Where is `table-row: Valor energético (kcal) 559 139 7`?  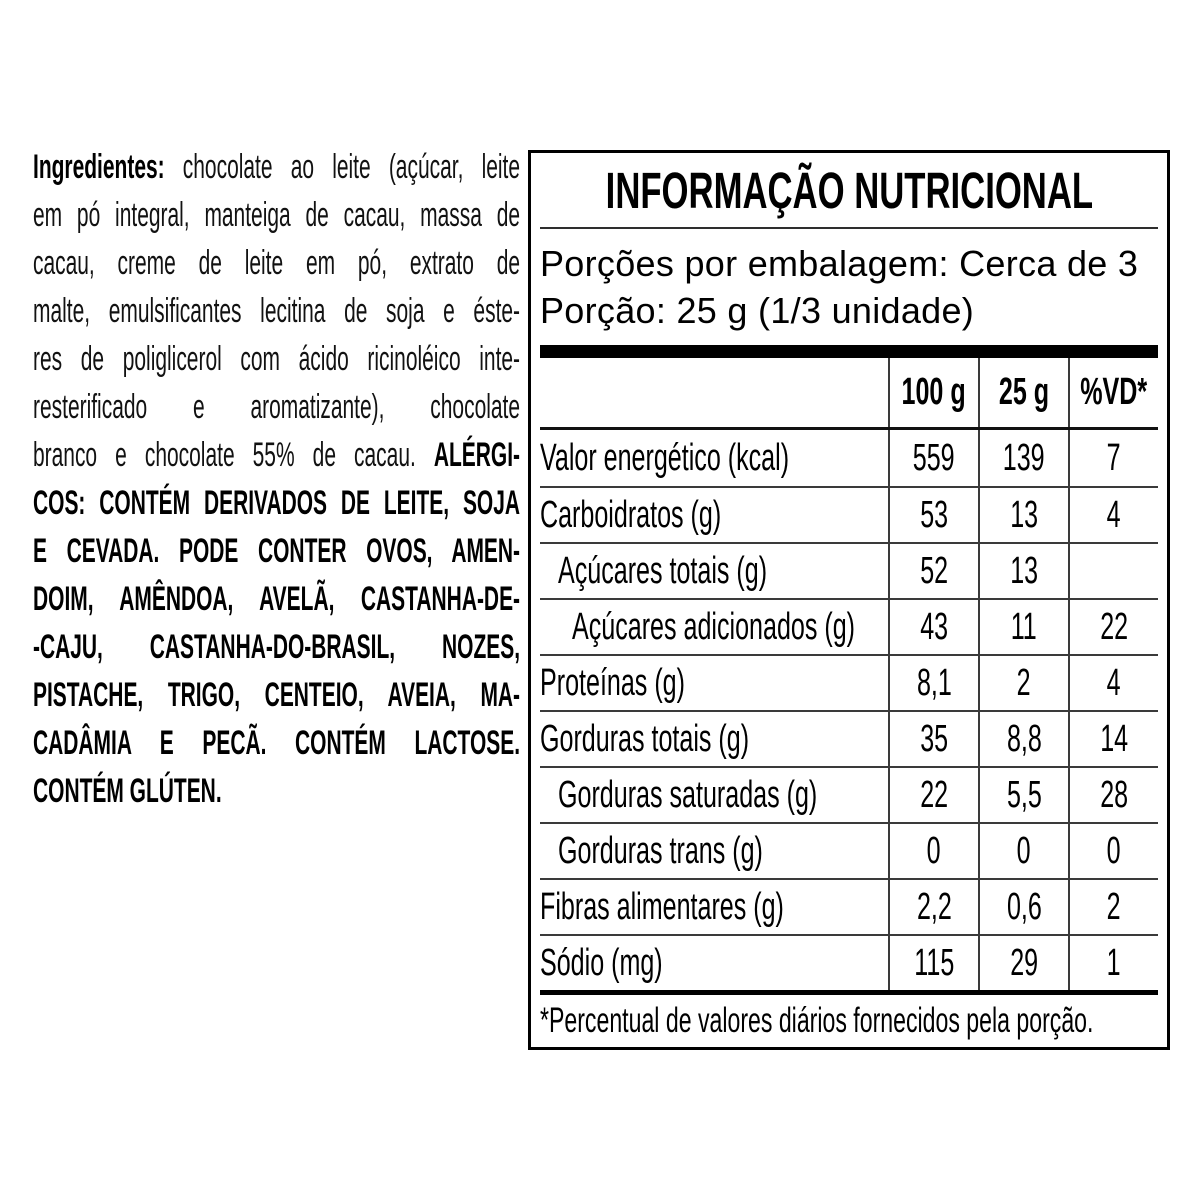 table-row: Valor energético (kcal) 559 139 7 is located at coordinates (849, 458).